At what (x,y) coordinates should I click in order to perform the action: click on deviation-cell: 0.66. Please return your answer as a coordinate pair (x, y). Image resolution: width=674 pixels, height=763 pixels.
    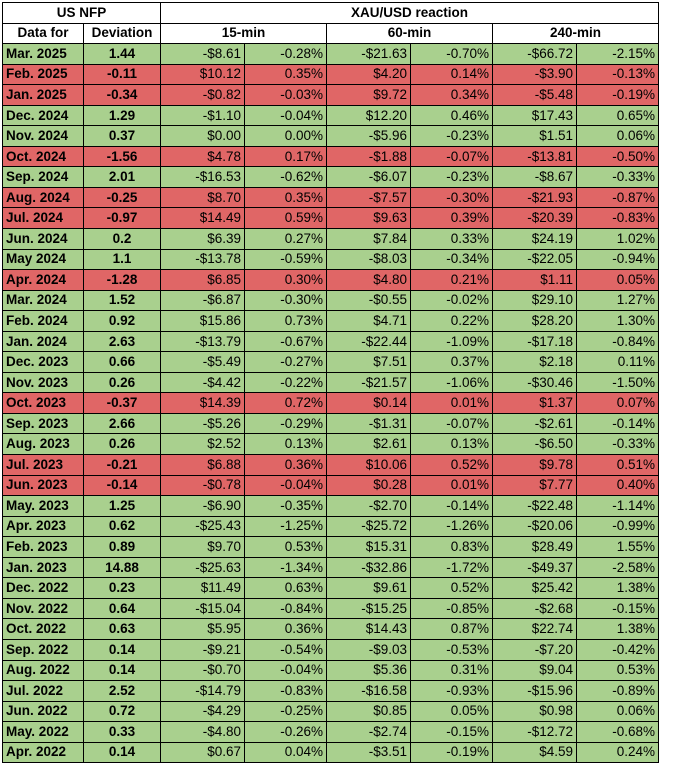
    Looking at the image, I should click on (122, 362).